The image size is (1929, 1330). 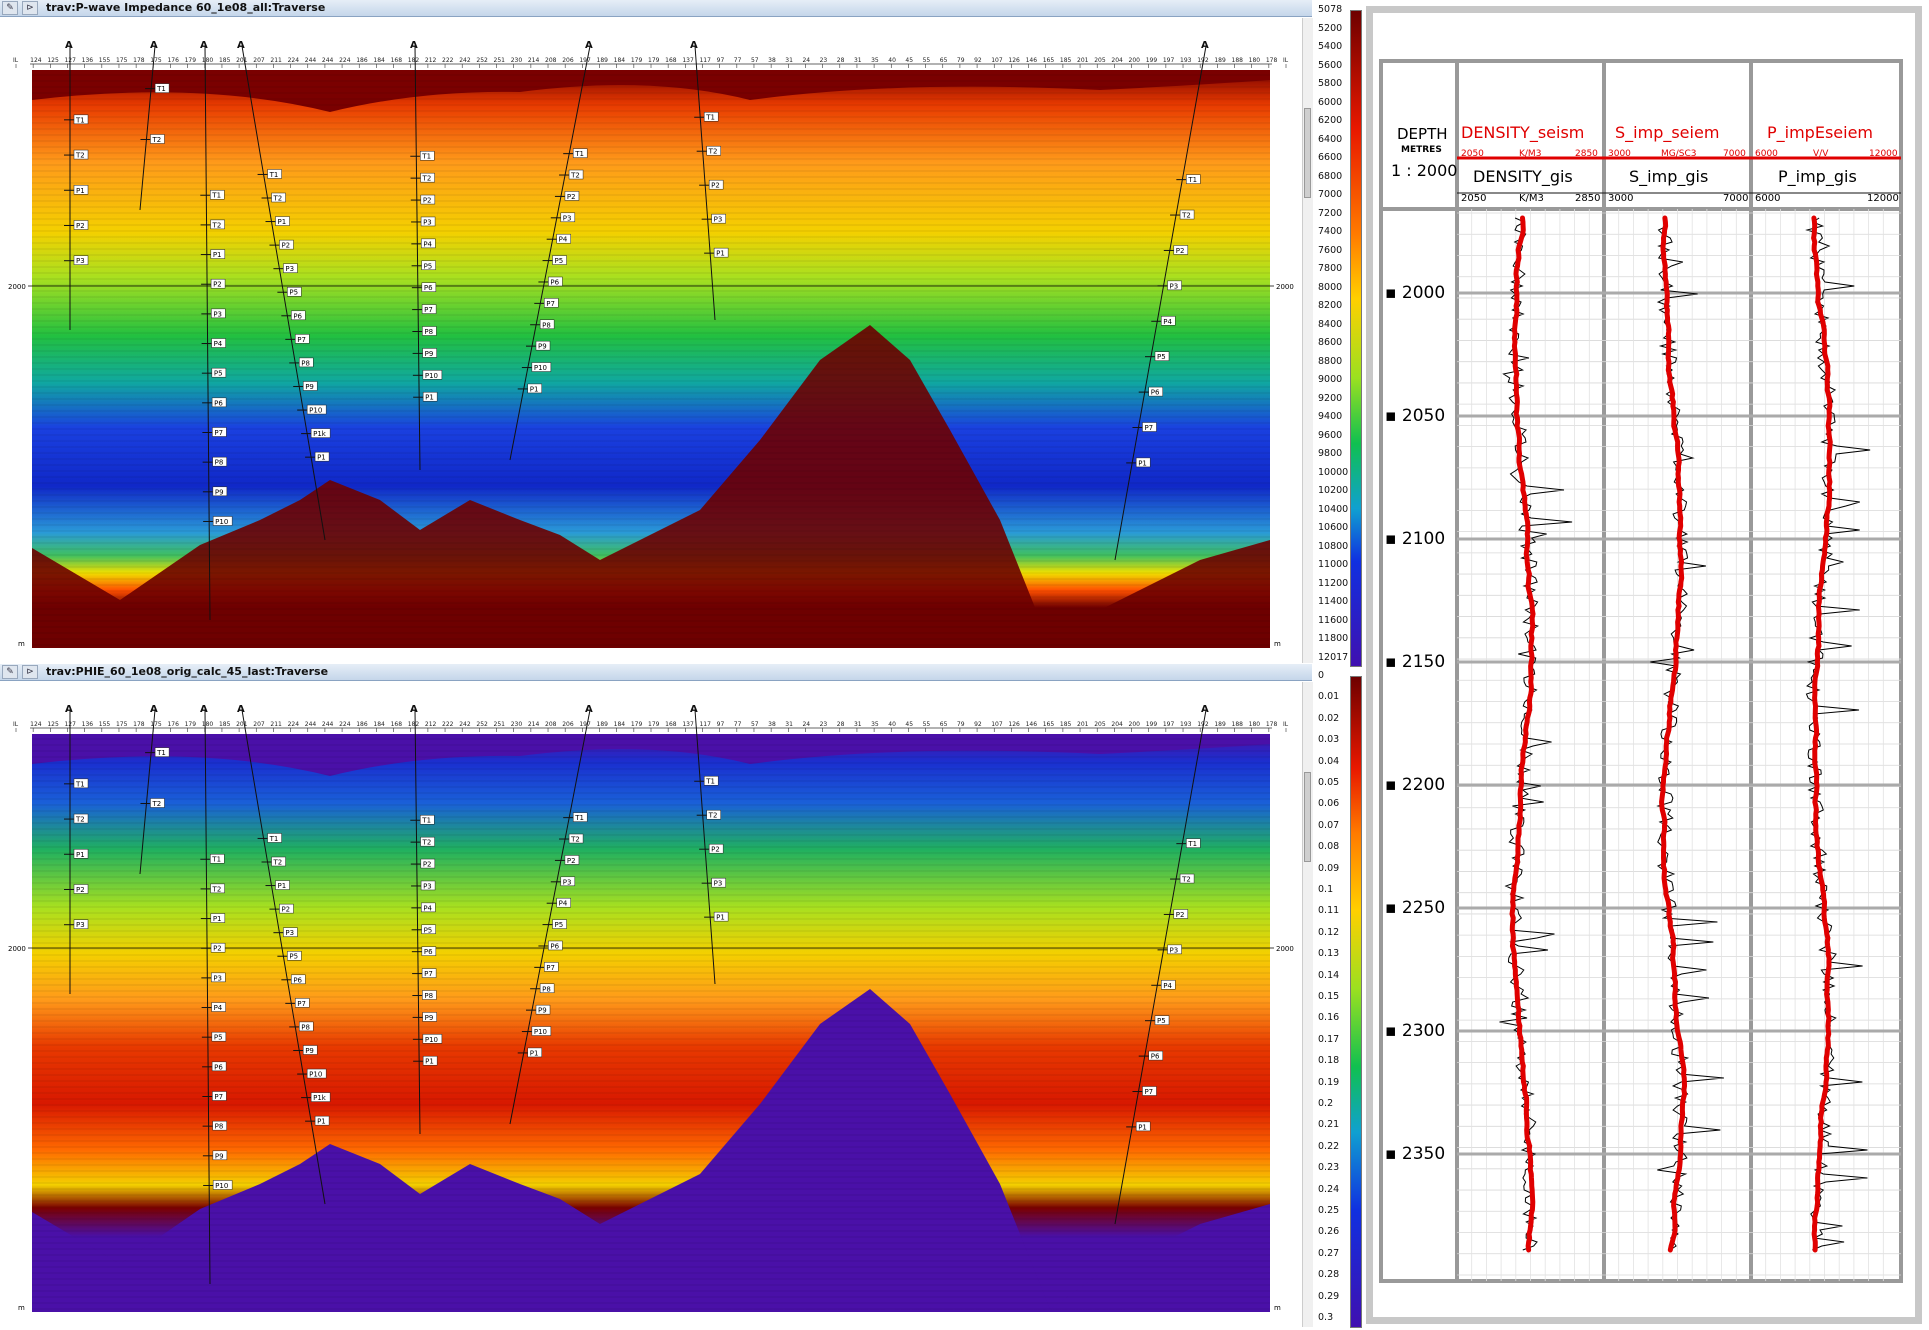 What do you see at coordinates (1329, 911) in the screenshot?
I see `colorbar-tick-label: 0.11` at bounding box center [1329, 911].